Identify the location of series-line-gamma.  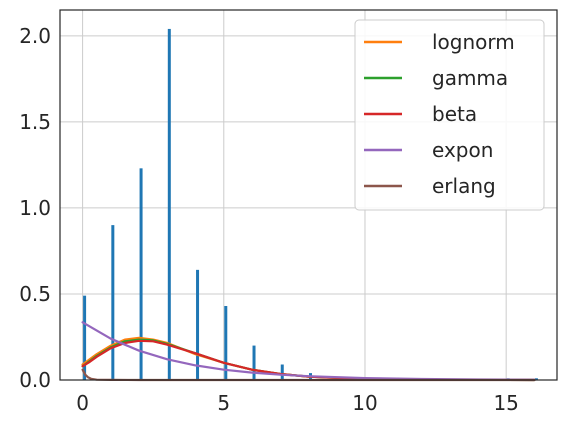
(308, 360).